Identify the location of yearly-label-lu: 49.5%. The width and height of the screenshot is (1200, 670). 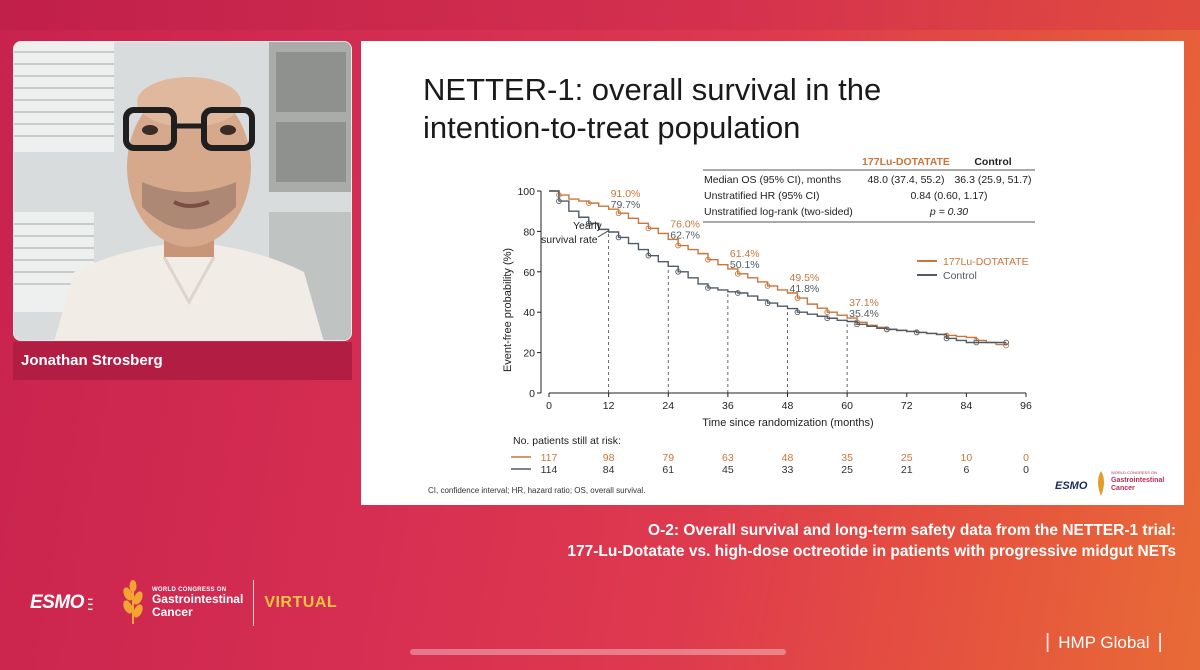
(805, 278).